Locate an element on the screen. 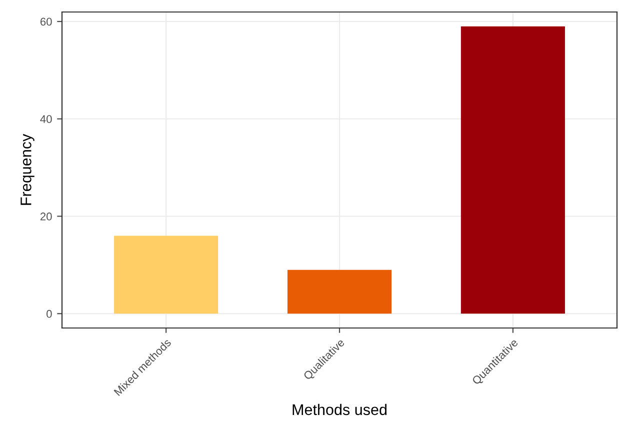 Image resolution: width=619 pixels, height=434 pixels. y-tick-label: 20 is located at coordinates (46, 216).